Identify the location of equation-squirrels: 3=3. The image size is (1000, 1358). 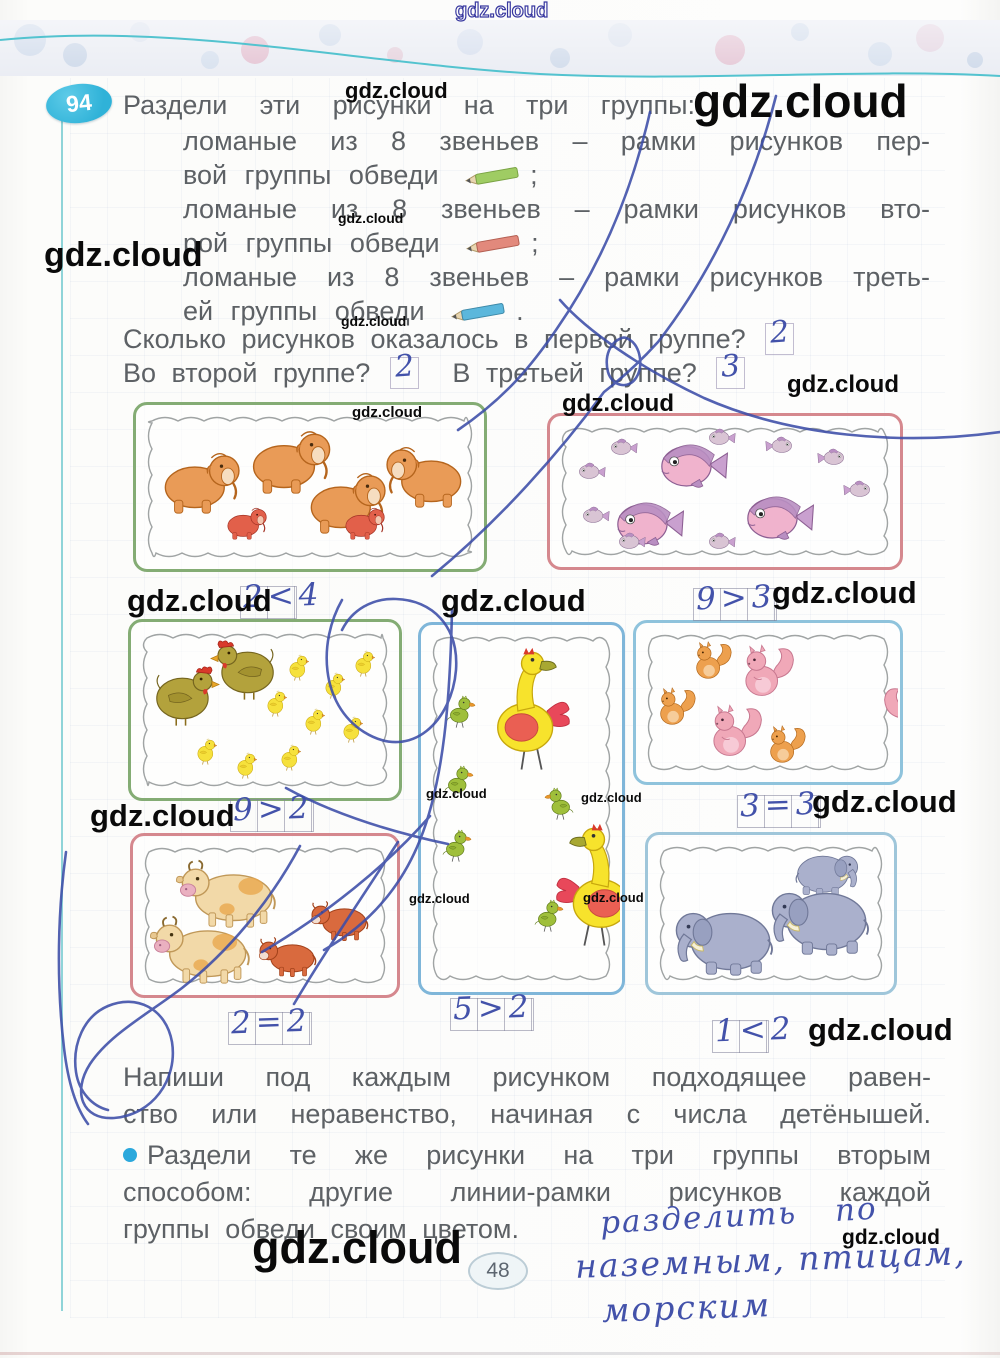
(779, 807).